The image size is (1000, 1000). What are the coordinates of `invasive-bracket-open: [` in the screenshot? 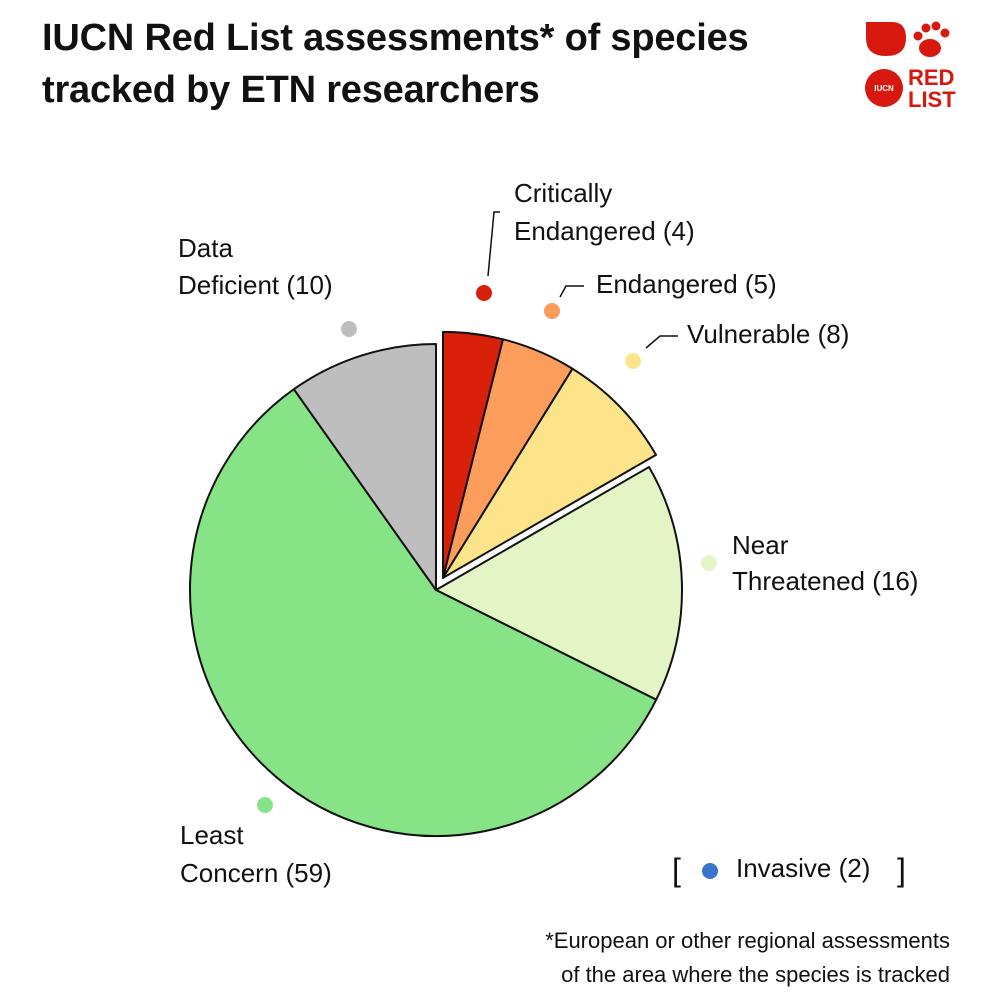 It's located at (676, 870).